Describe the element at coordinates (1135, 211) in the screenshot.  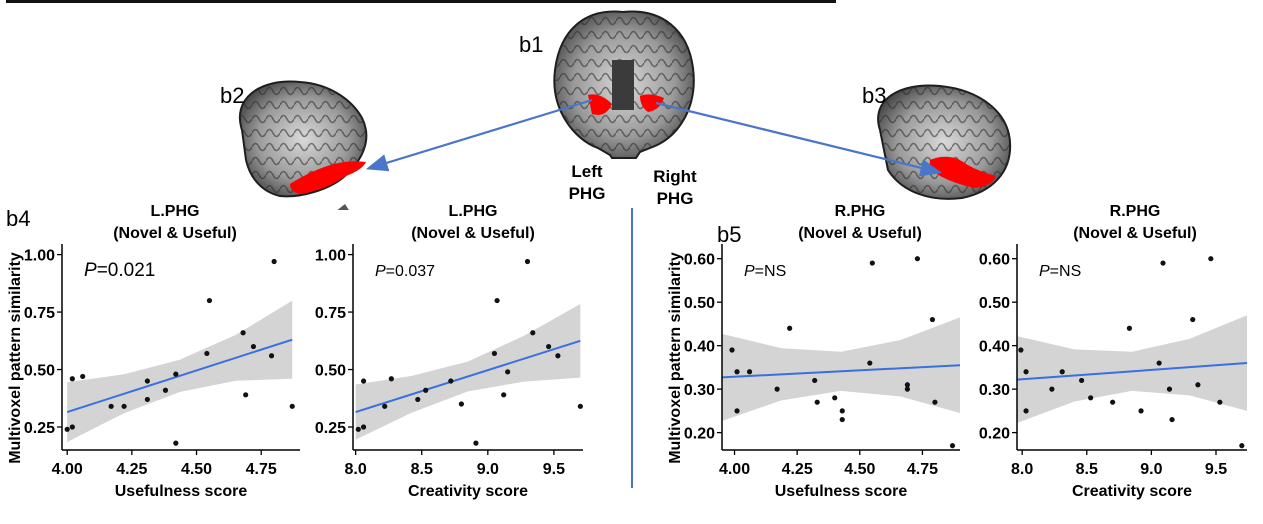
I see `chart-title-line: R.PHG` at that location.